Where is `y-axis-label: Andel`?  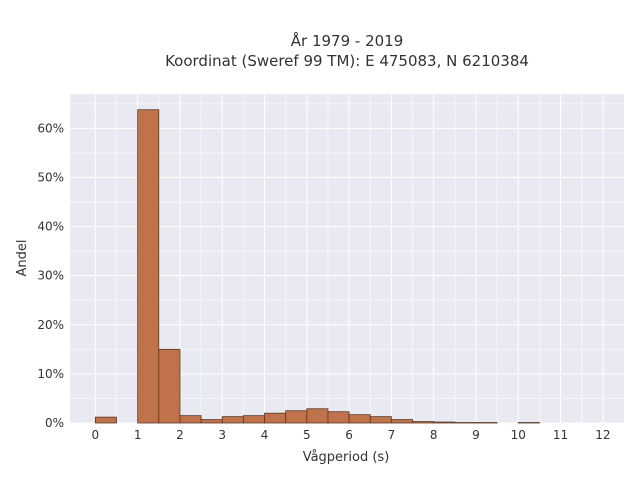 y-axis-label: Andel is located at coordinates (22, 258).